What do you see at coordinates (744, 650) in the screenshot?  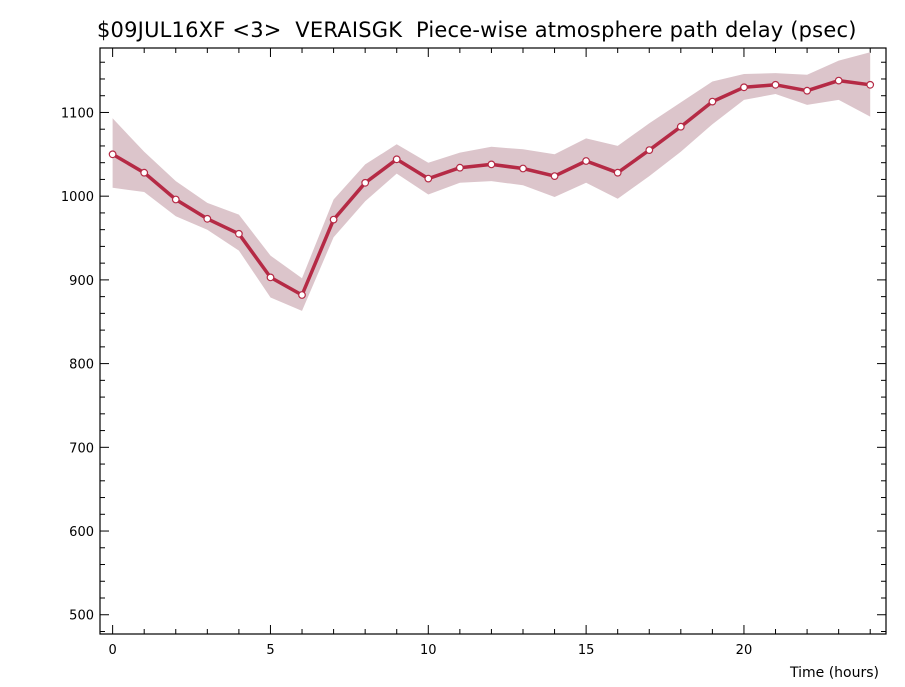 I see `x-tick-label: 20` at bounding box center [744, 650].